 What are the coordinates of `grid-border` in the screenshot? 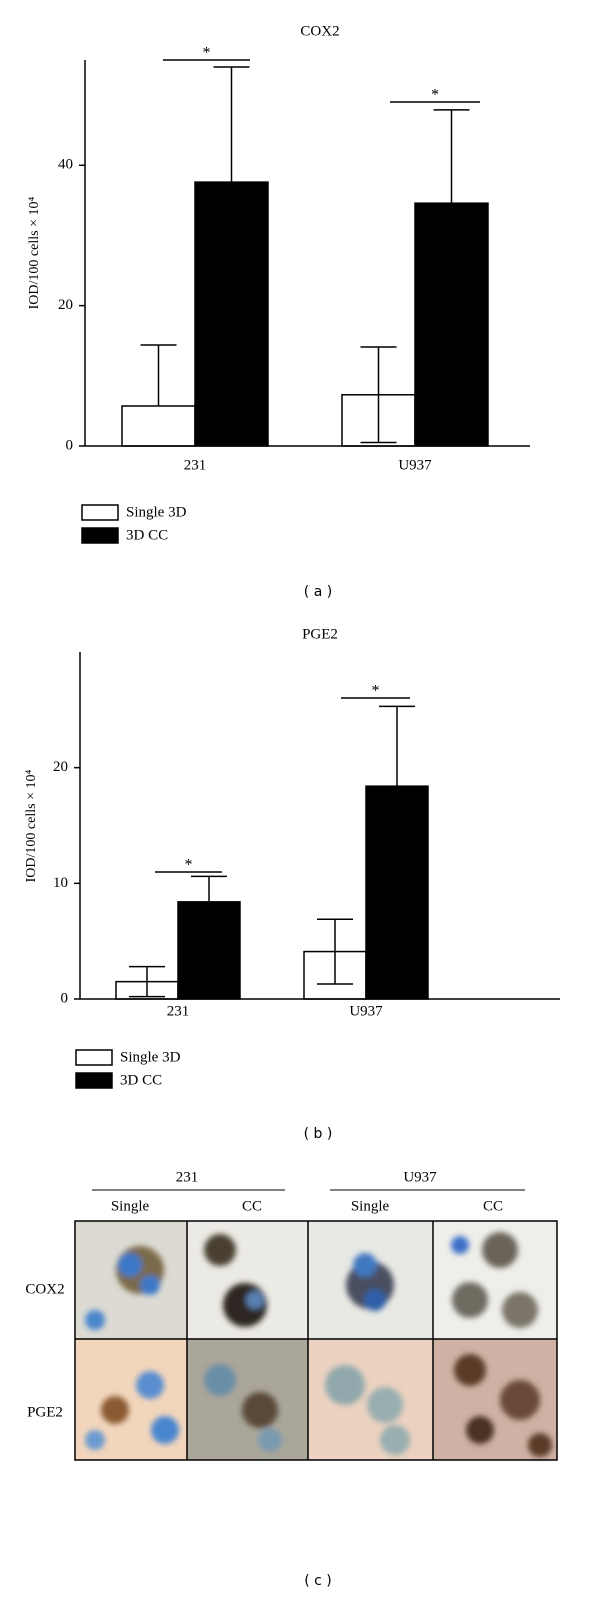 It's located at (316, 1340).